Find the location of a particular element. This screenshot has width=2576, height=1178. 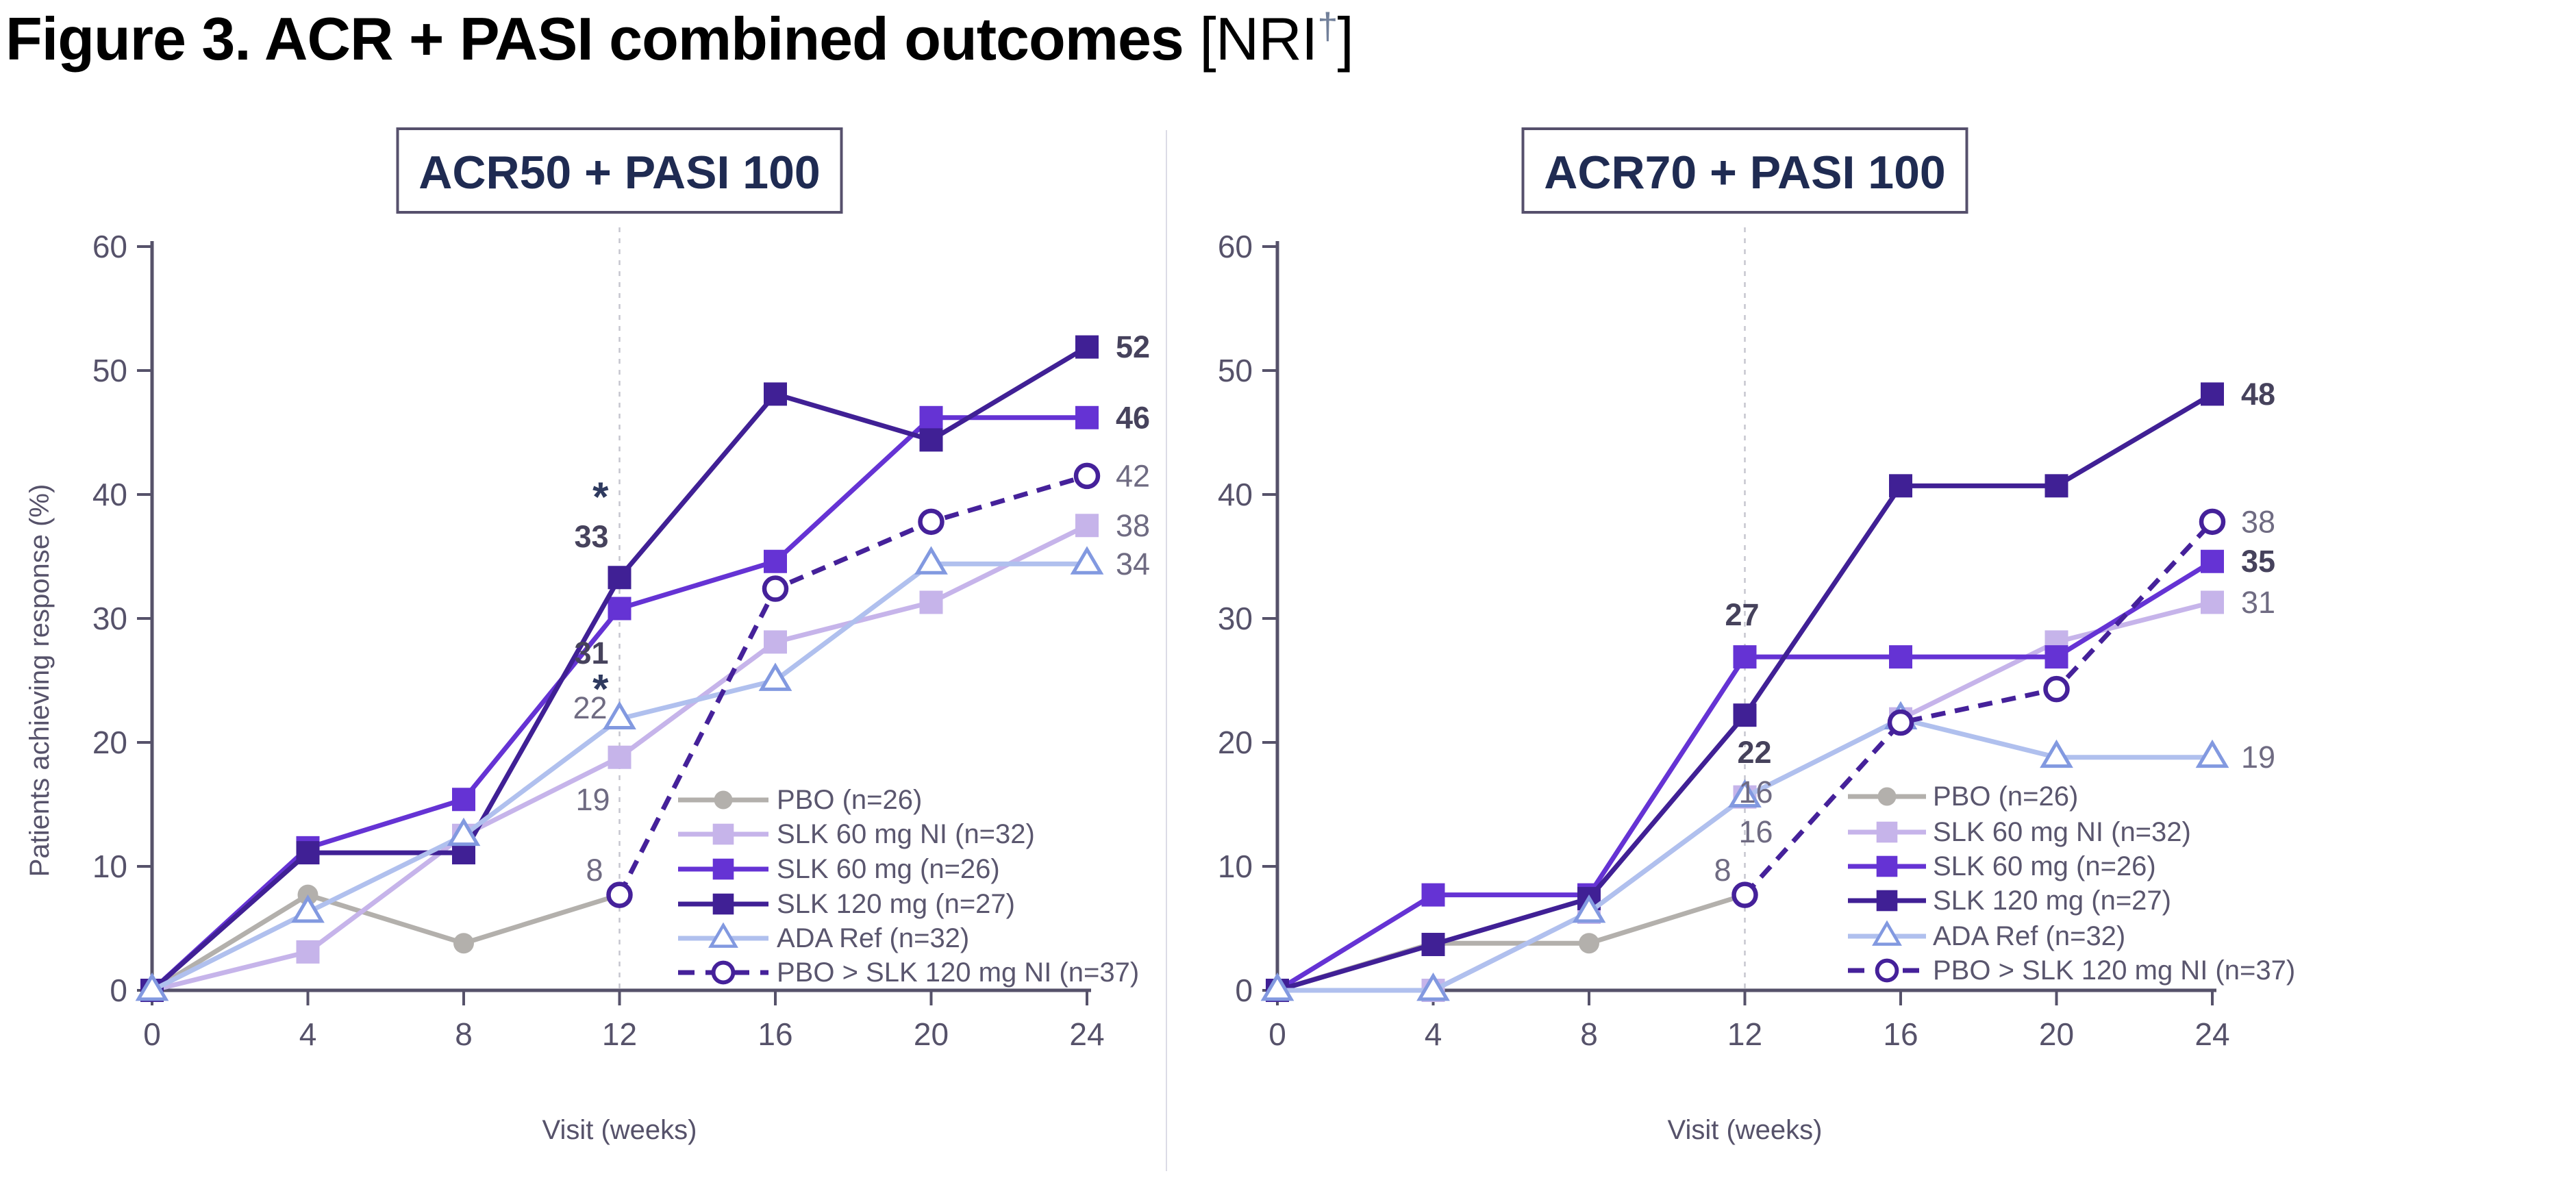

y-axis-title: Patients achieving response (%) is located at coordinates (40, 680).